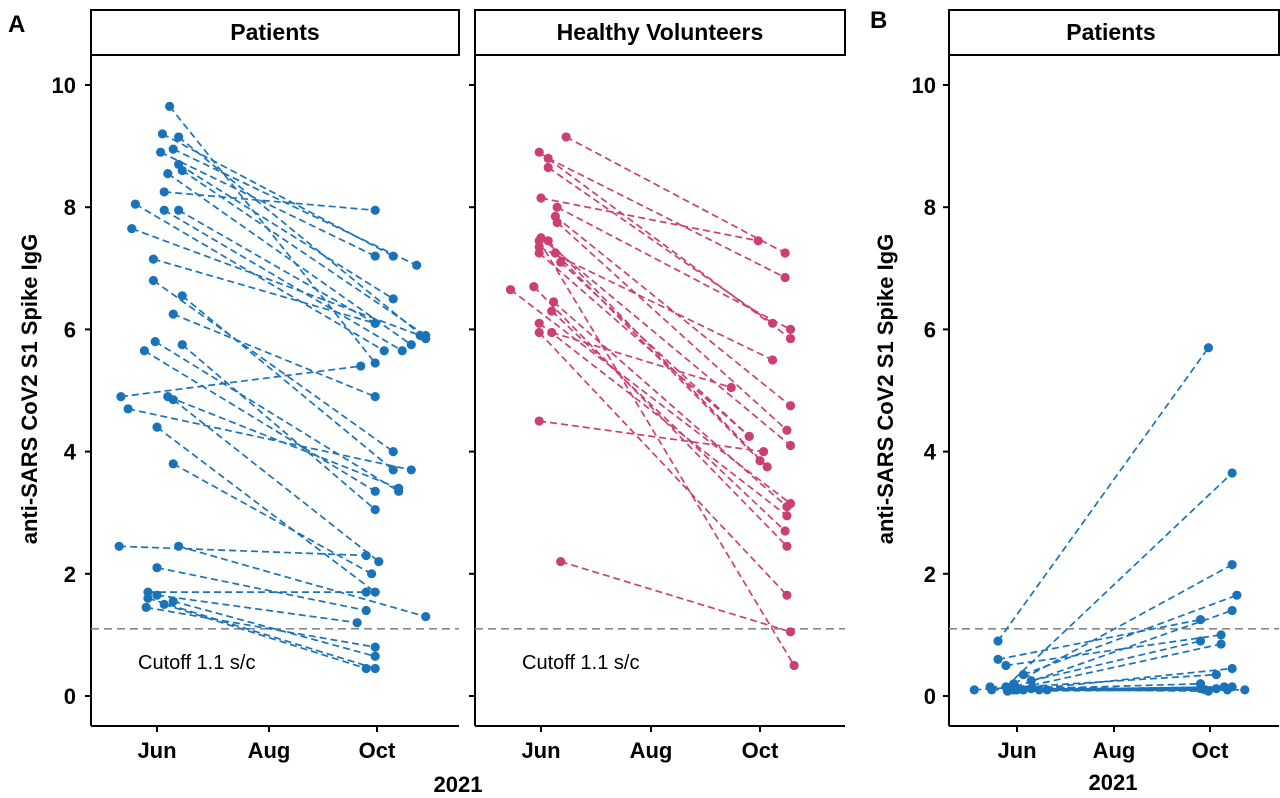 This screenshot has width=1280, height=798. I want to click on y-axis-title-b: anti-SARS CoV2 S1 Spike IgG, so click(885, 389).